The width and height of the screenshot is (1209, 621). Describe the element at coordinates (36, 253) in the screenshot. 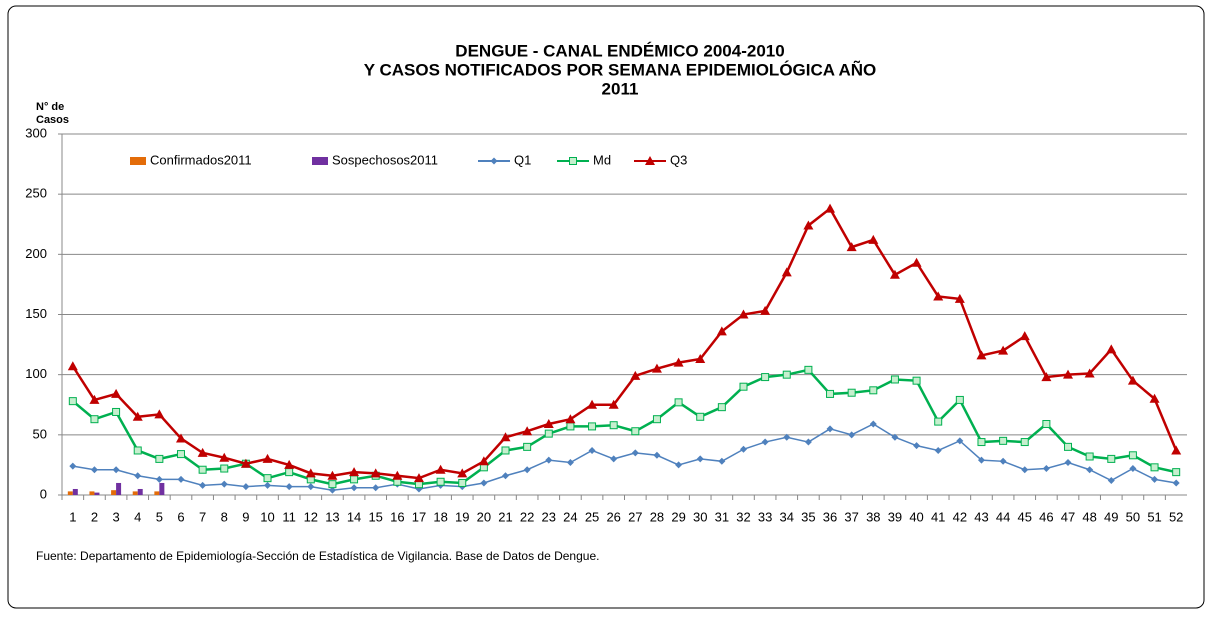

I see `y-tick-label: 200` at that location.